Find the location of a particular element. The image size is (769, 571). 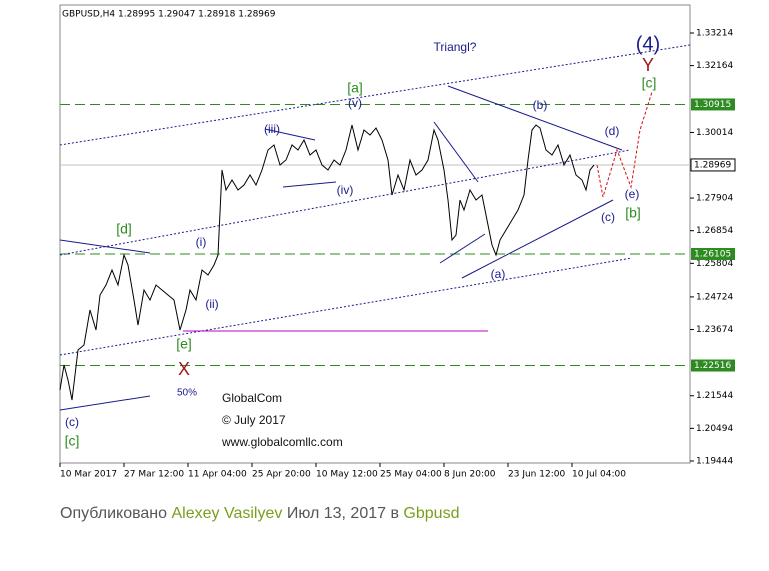

wave-label: [a] is located at coordinates (355, 88).